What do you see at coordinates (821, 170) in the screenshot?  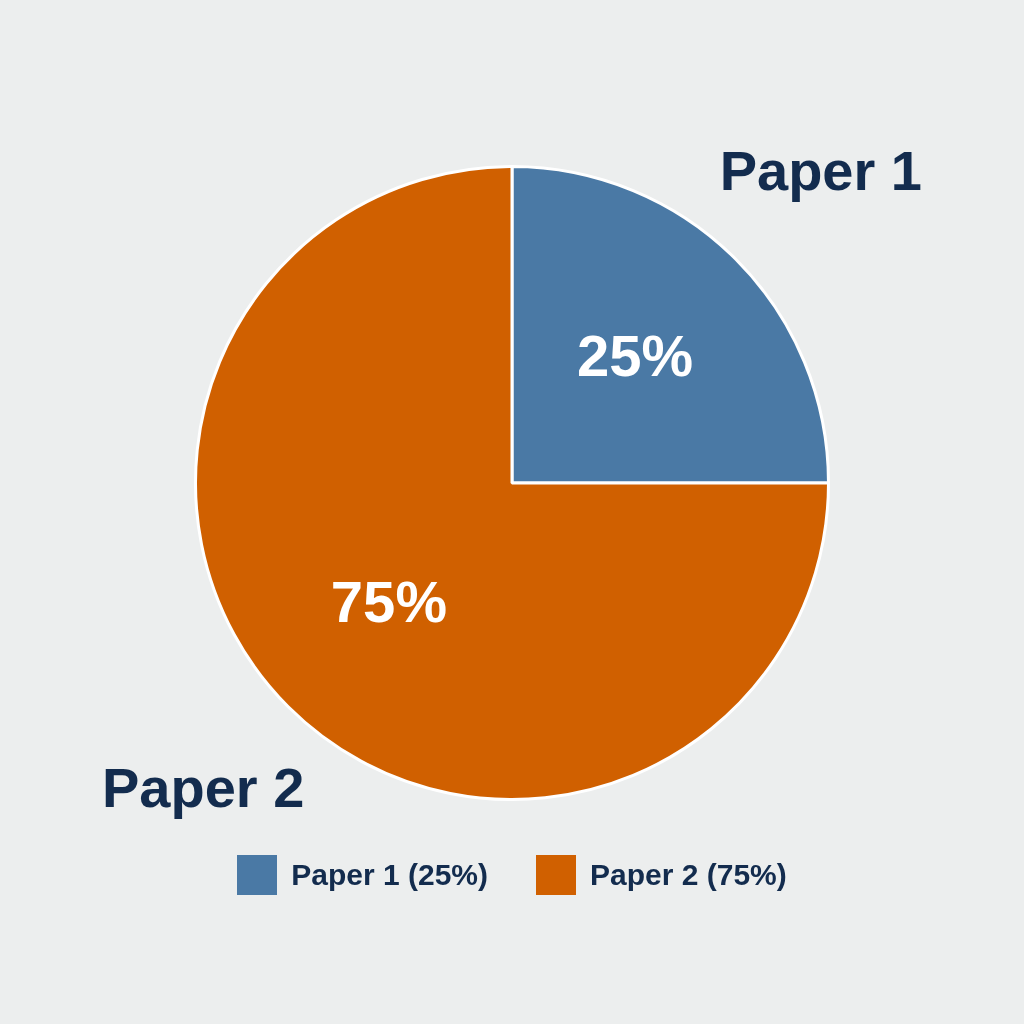 I see `slice-label: Paper 1` at bounding box center [821, 170].